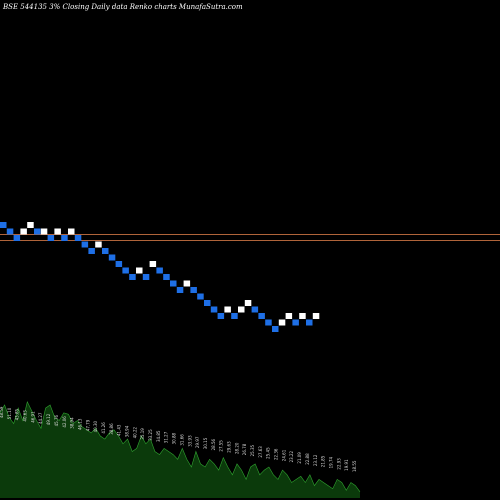 The height and width of the screenshot is (500, 500). I want to click on volume-label: 33.25, so click(150, 435).